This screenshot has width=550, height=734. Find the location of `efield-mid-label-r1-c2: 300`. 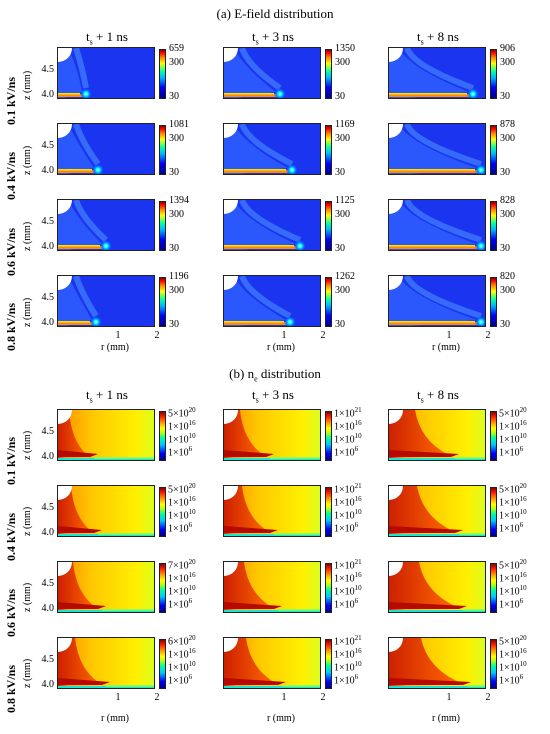

efield-mid-label-r1-c2: 300 is located at coordinates (342, 62).